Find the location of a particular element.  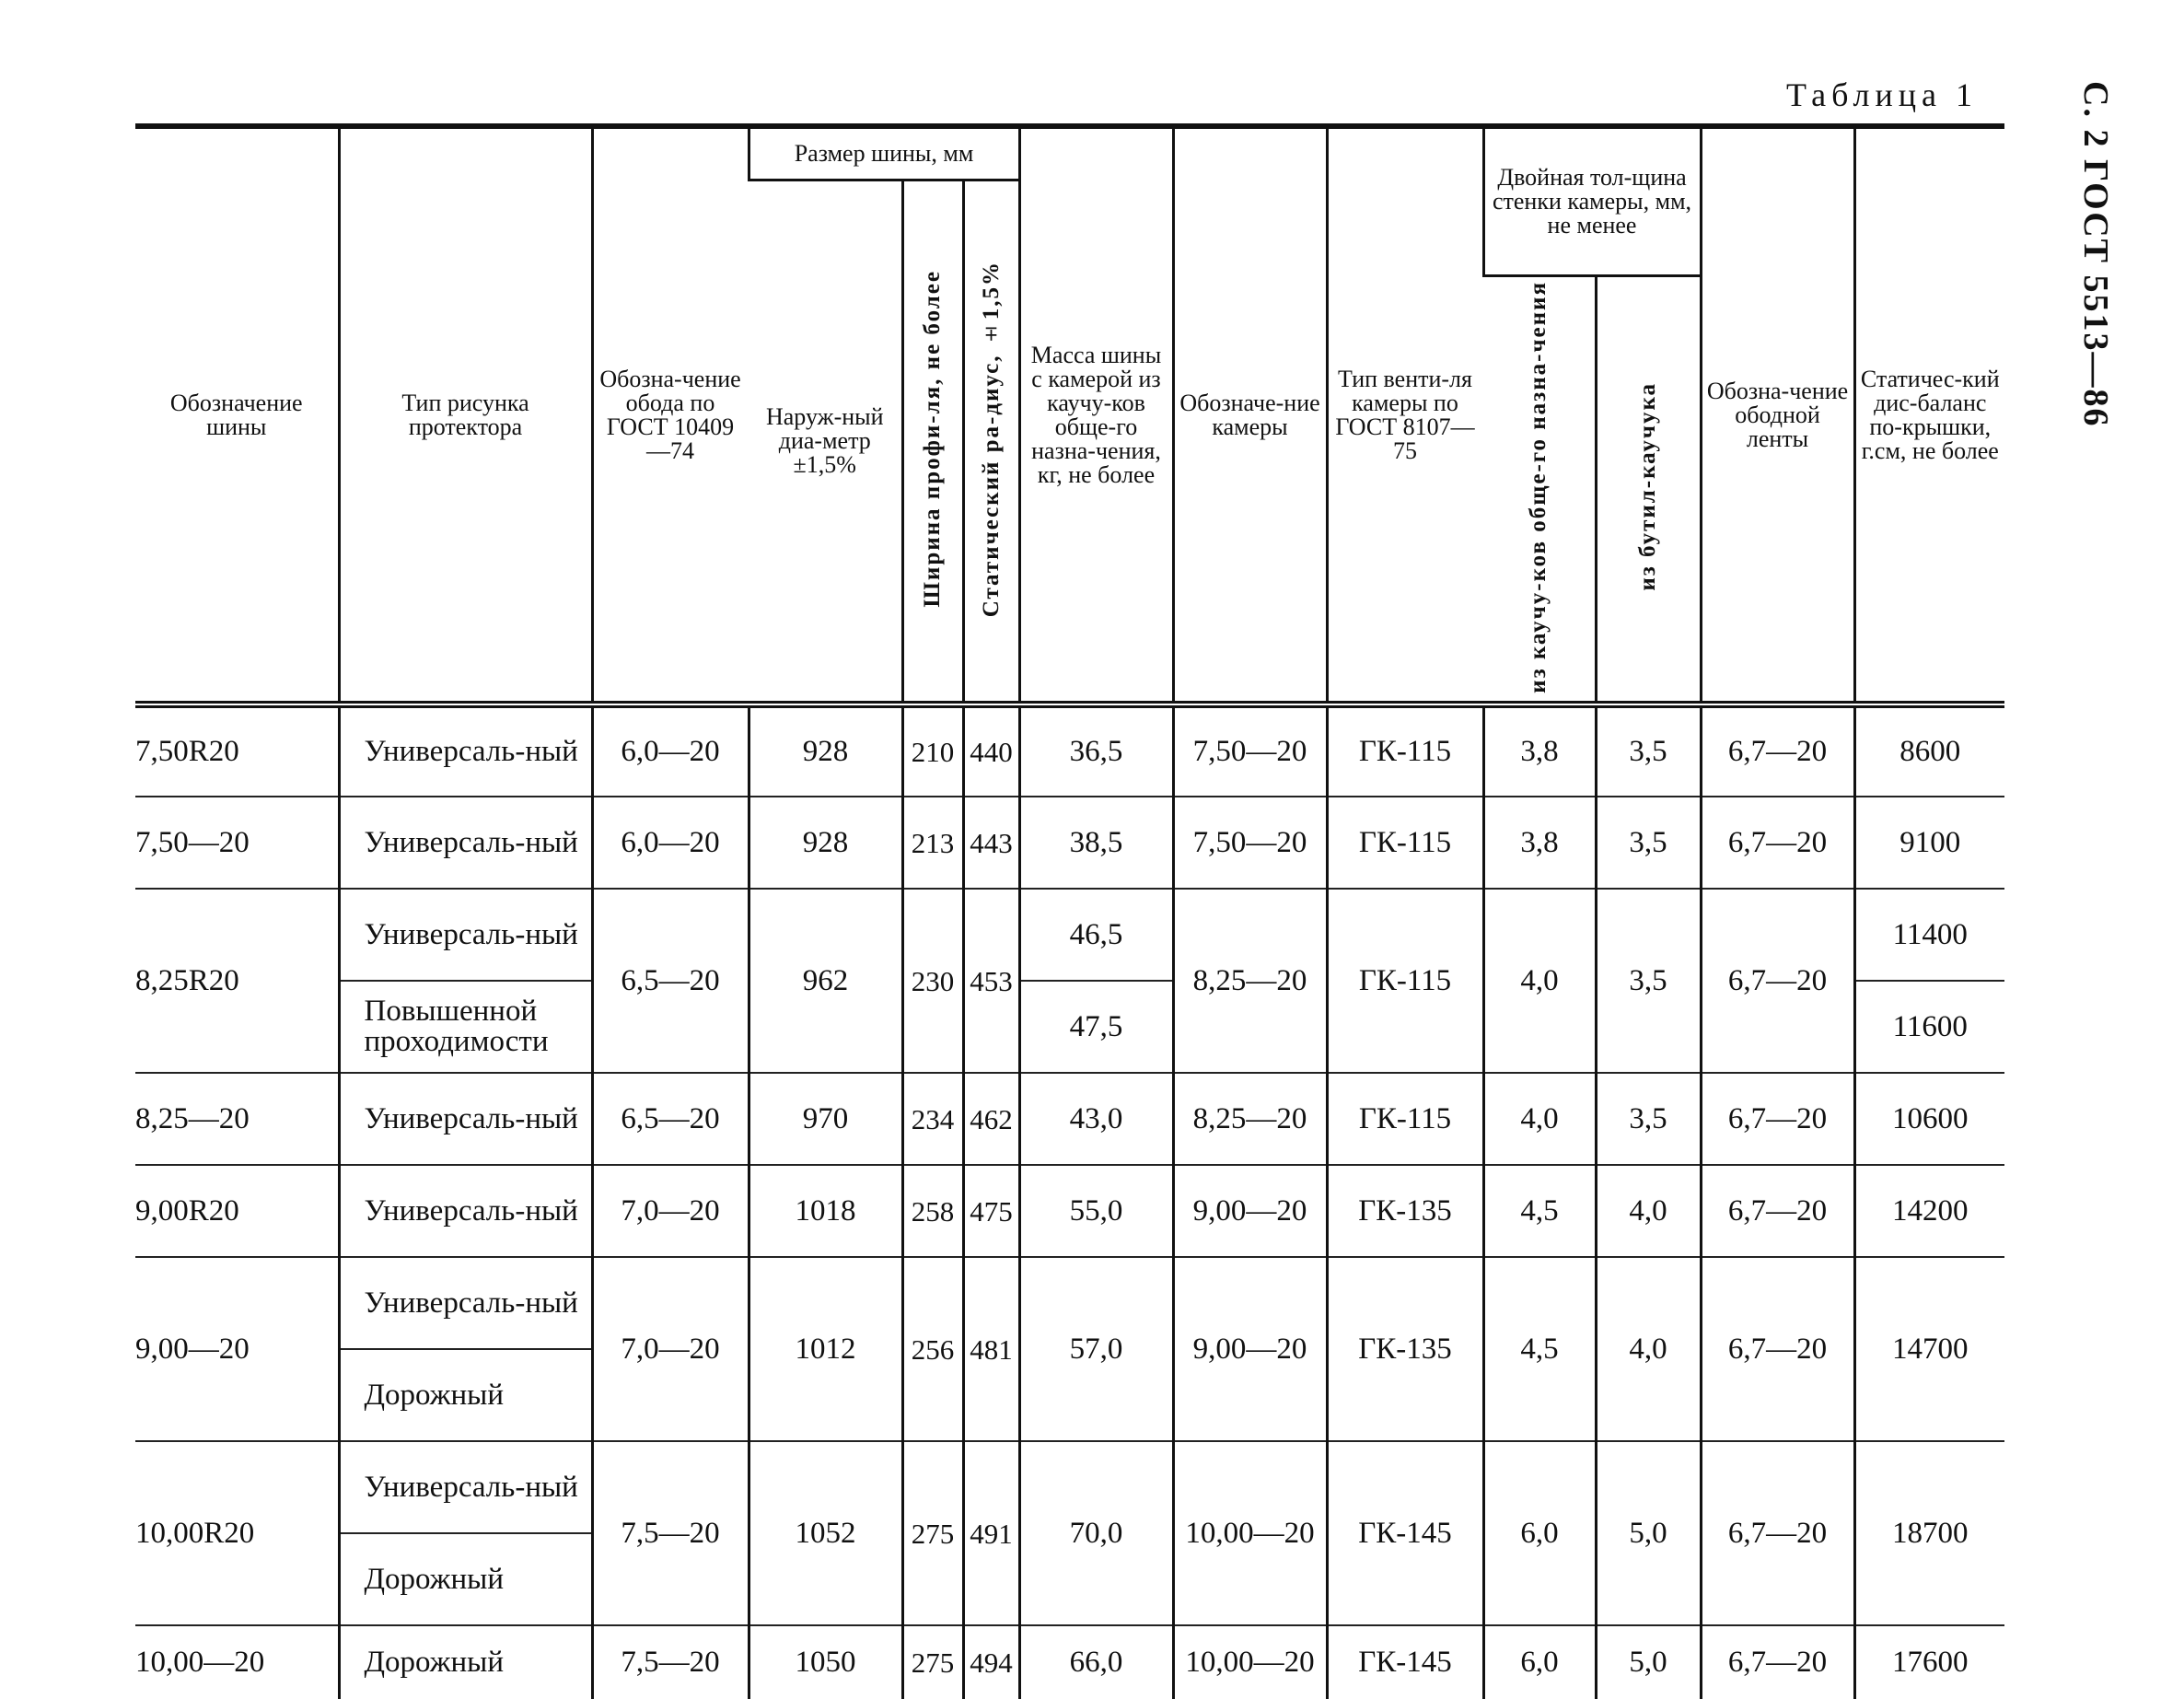

cell-mass: 38,5 is located at coordinates (1095, 843).